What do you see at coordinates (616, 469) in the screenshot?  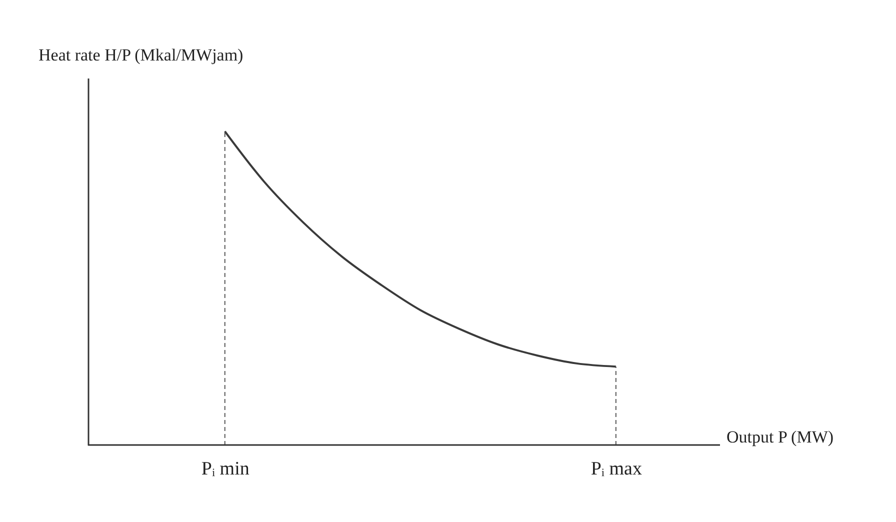 I see `x-tick-label: Pᵢ max` at bounding box center [616, 469].